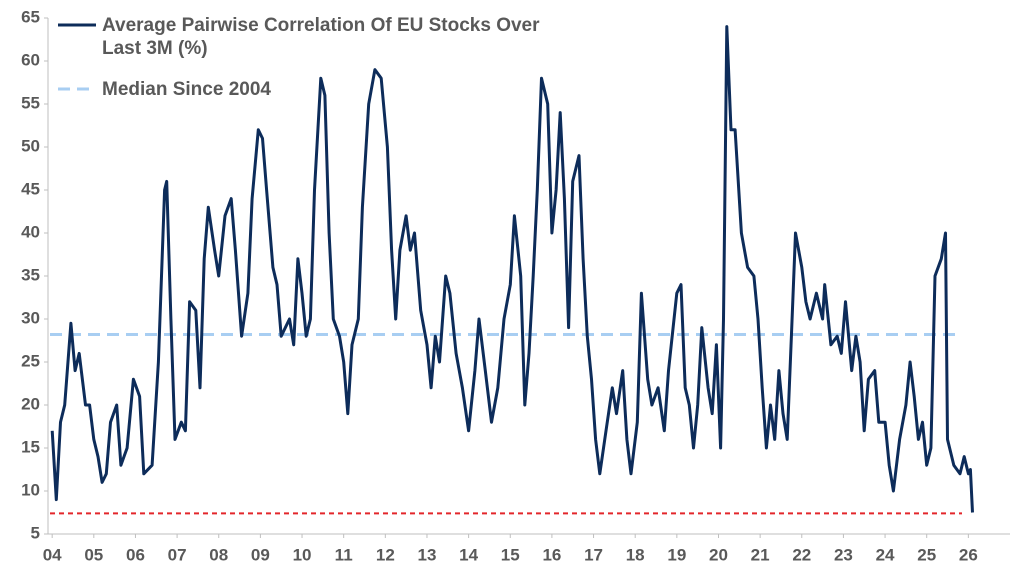 Image resolution: width=1024 pixels, height=583 pixels. I want to click on x-tick-label: 22, so click(801, 554).